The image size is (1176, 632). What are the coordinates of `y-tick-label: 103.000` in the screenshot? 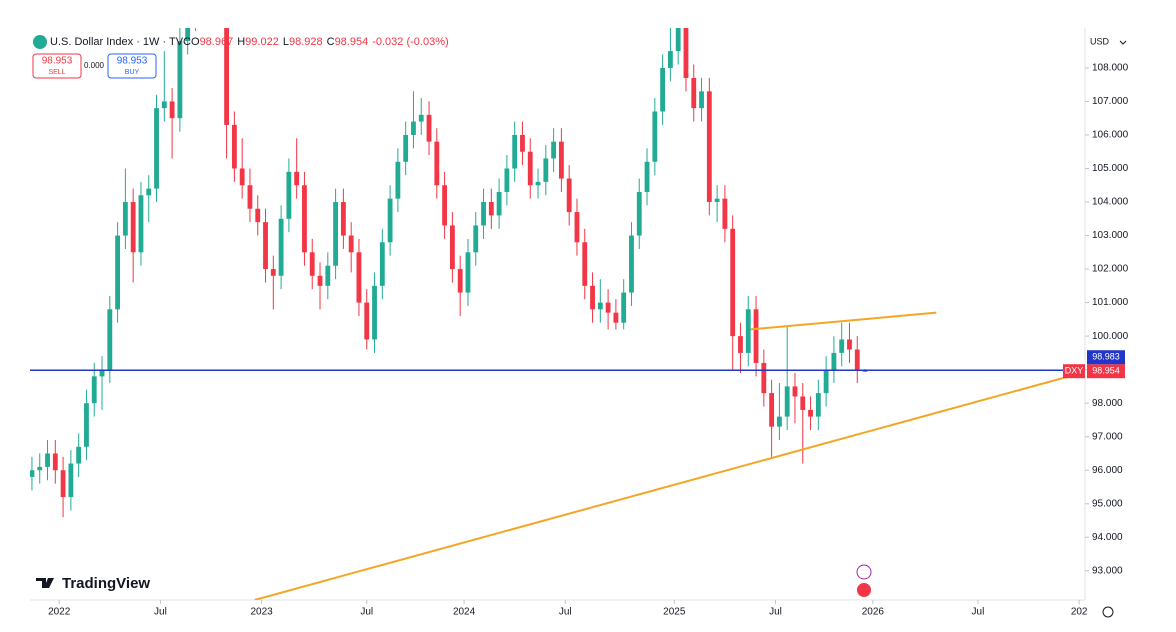 It's located at (1110, 235).